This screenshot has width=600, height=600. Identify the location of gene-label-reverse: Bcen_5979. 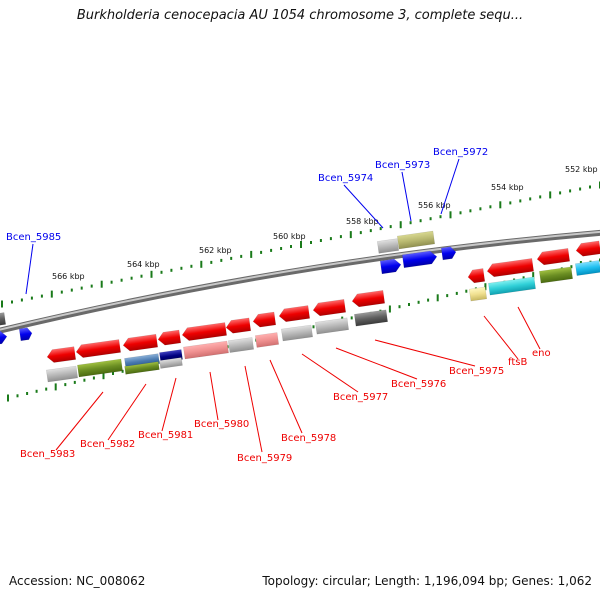
(264, 458).